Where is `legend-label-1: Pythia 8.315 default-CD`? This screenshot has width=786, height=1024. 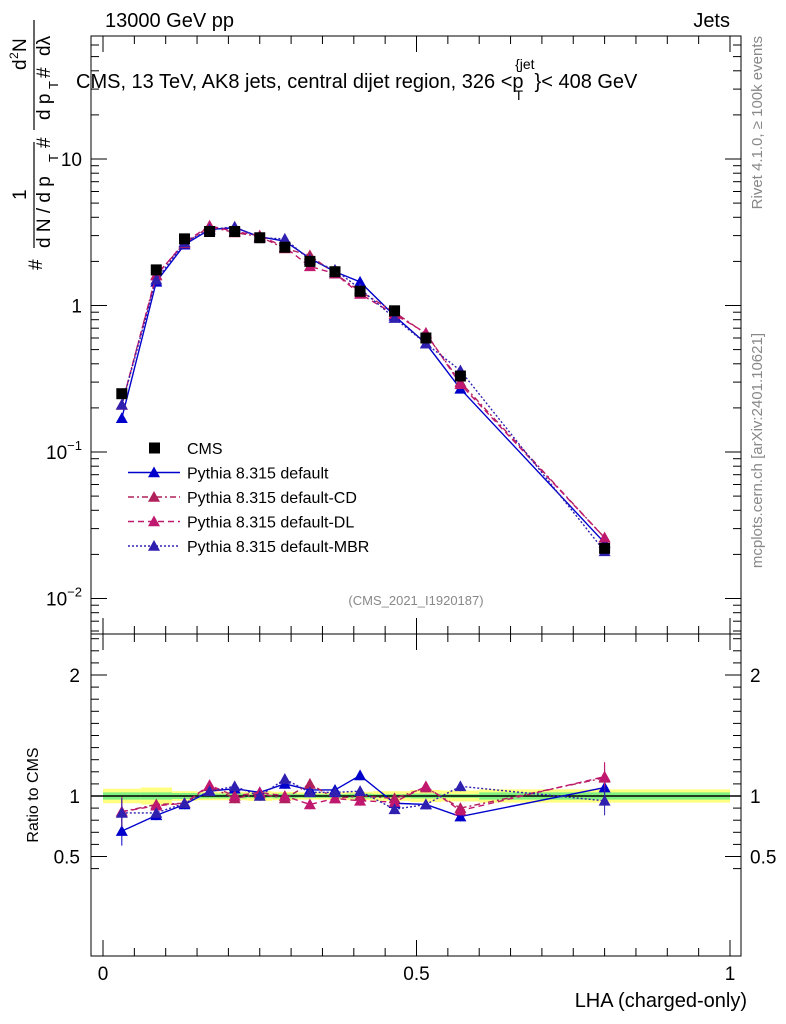 legend-label-1: Pythia 8.315 default-CD is located at coordinates (272, 498).